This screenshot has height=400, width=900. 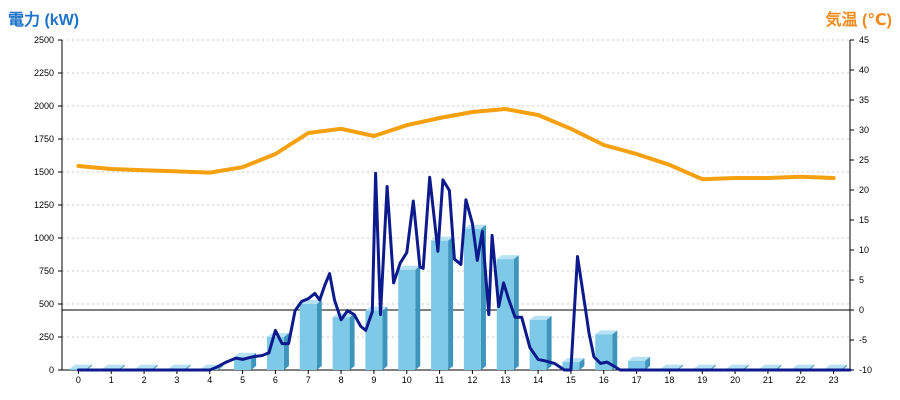 What do you see at coordinates (865, 370) in the screenshot?
I see `right-tick-label: -10` at bounding box center [865, 370].